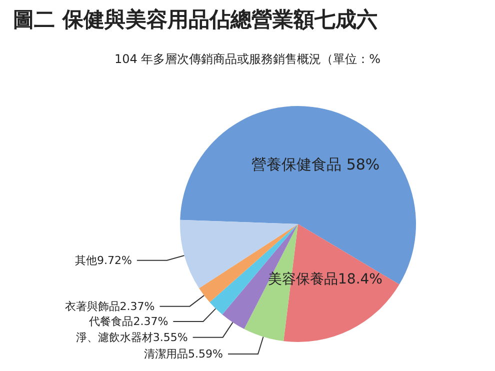 The image size is (495, 371). What do you see at coordinates (296, 165) in the screenshot?
I see `slice-label: 營養保健食品` at bounding box center [296, 165].